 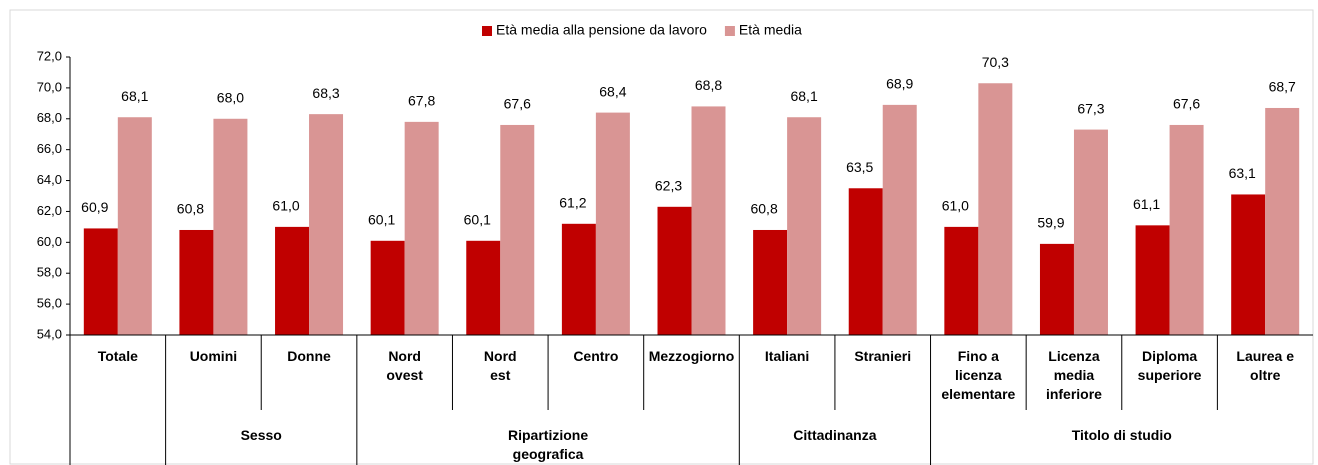 I want to click on value-label: 63,5, so click(x=859, y=167).